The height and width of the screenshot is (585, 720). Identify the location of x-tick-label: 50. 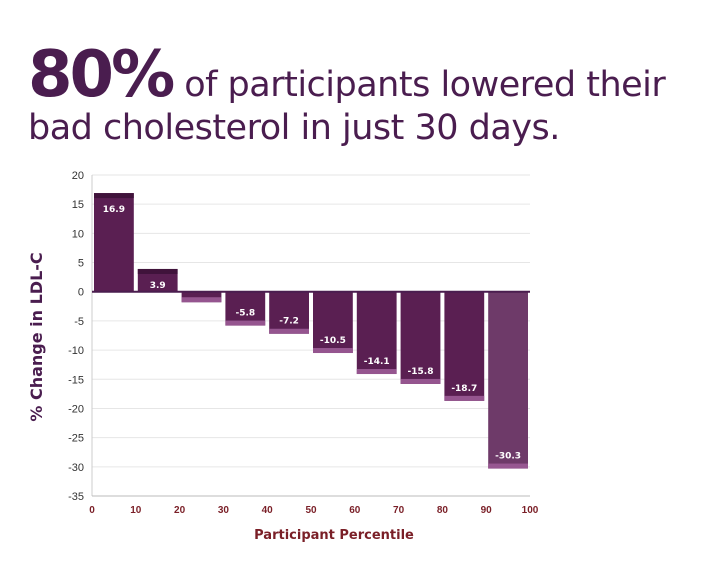
(311, 510).